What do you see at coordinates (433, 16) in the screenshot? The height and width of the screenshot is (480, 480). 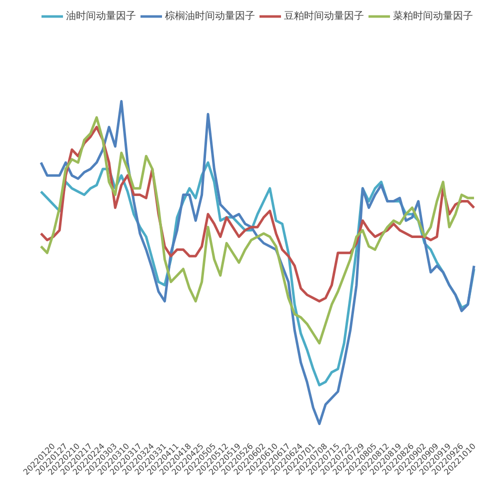 I see `legend-label: 菜粕时间动量因子` at bounding box center [433, 16].